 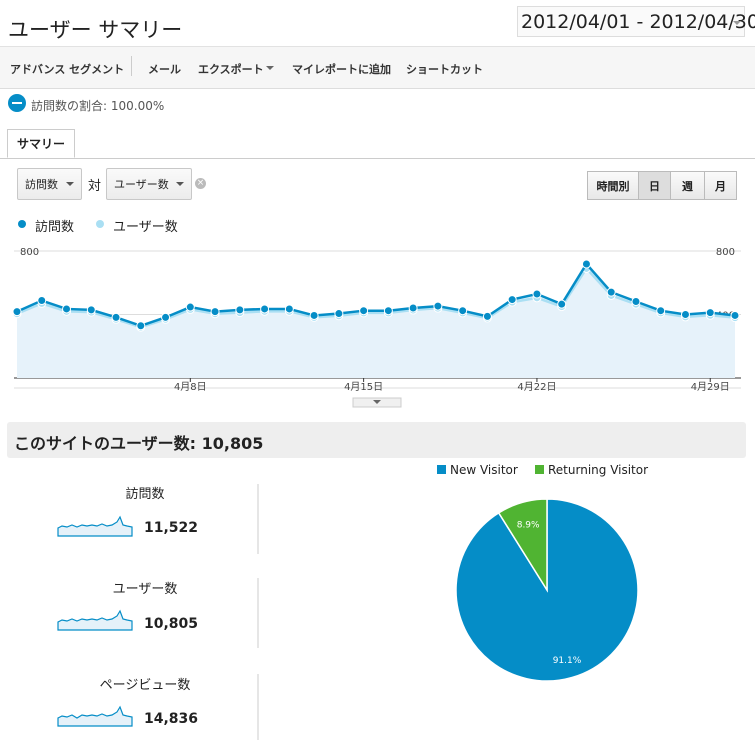 I want to click on toolbar, so click(x=377, y=67).